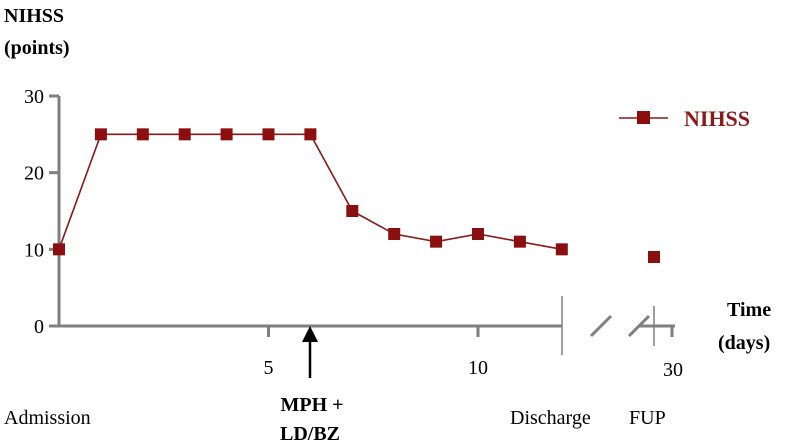 The image size is (787, 447). What do you see at coordinates (34, 97) in the screenshot?
I see `y-tick-label: 30` at bounding box center [34, 97].